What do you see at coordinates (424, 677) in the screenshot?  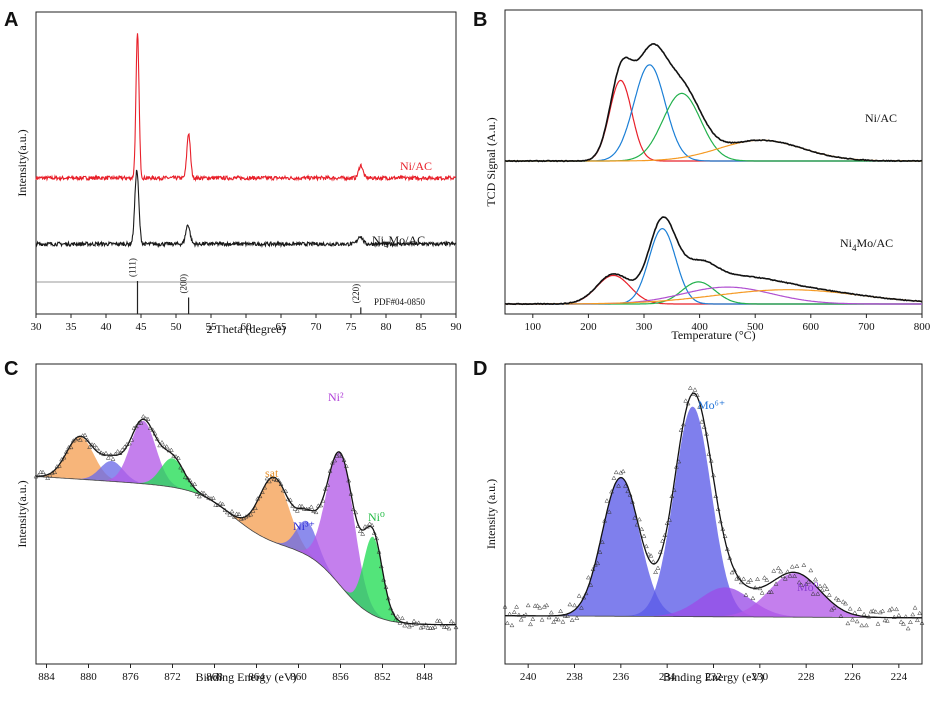 I see `panel-c-x-tick-label: 848` at bounding box center [424, 677].